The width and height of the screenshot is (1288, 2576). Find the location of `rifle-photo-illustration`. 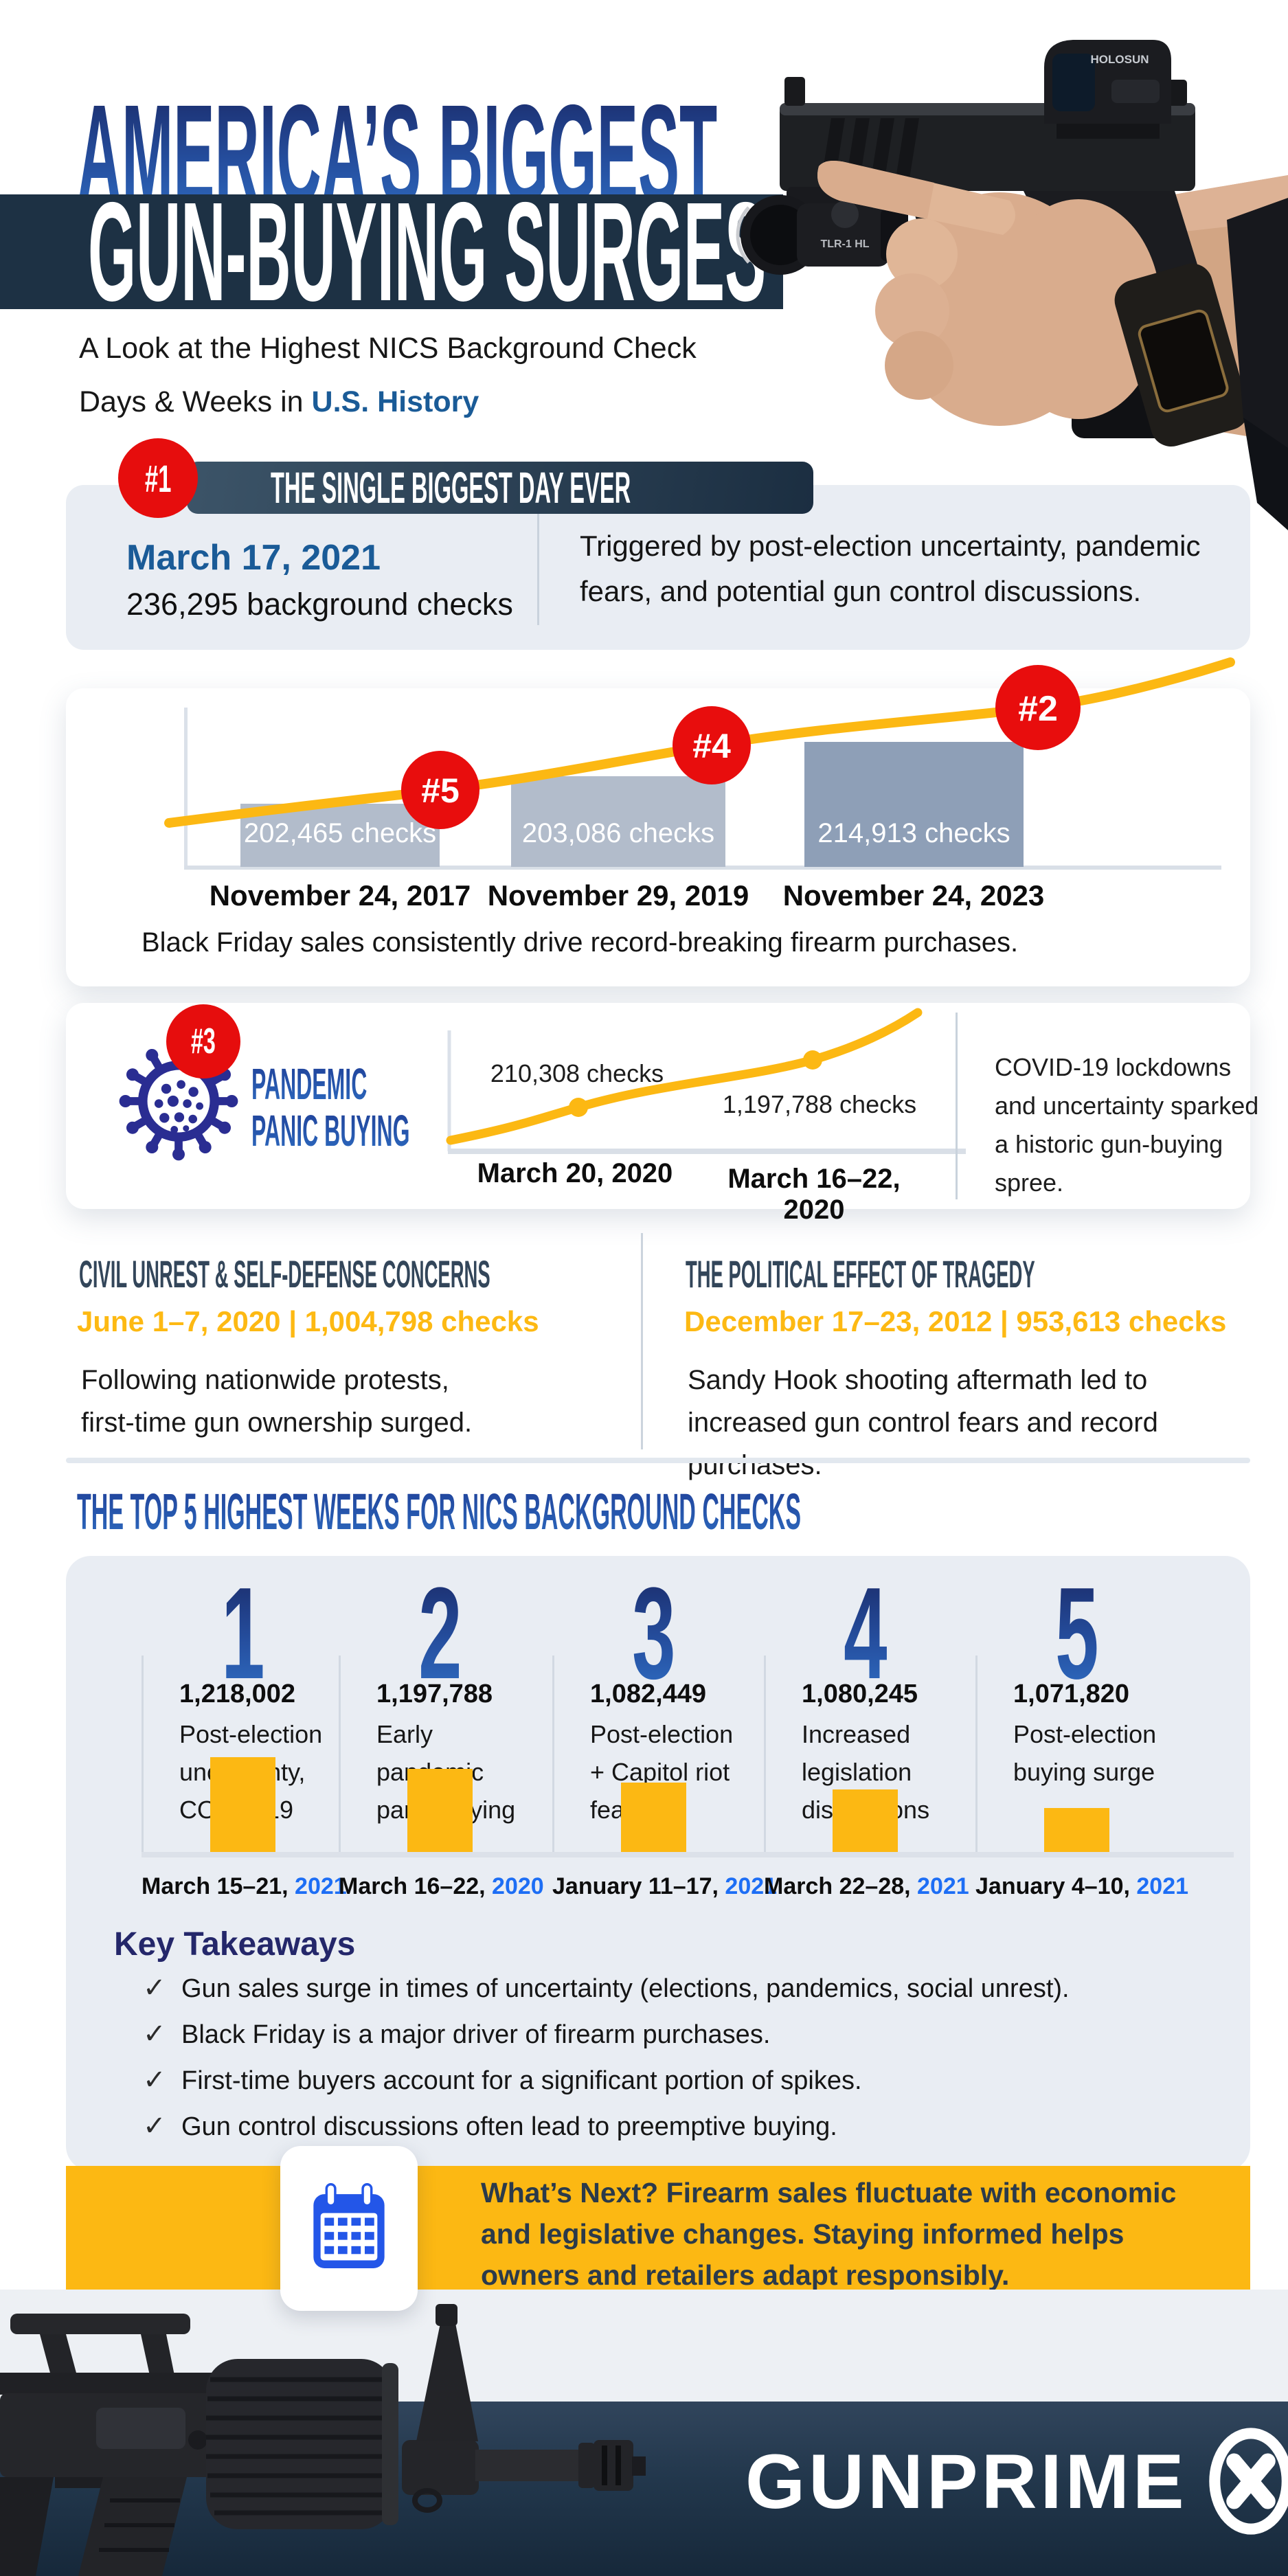

rifle-photo-illustration is located at coordinates (323, 2440).